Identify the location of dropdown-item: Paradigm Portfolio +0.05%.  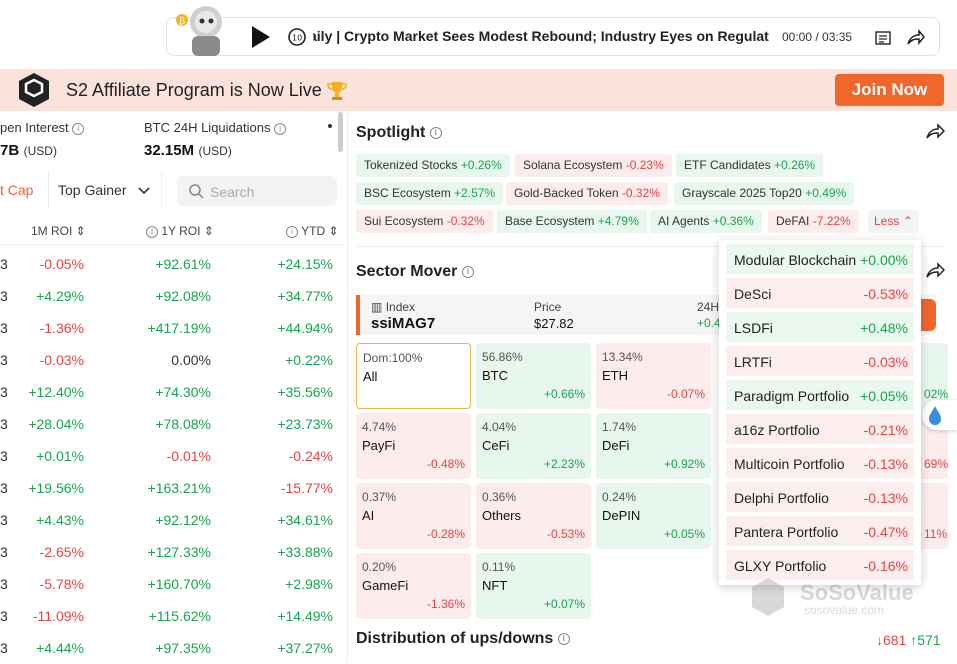
(820, 395).